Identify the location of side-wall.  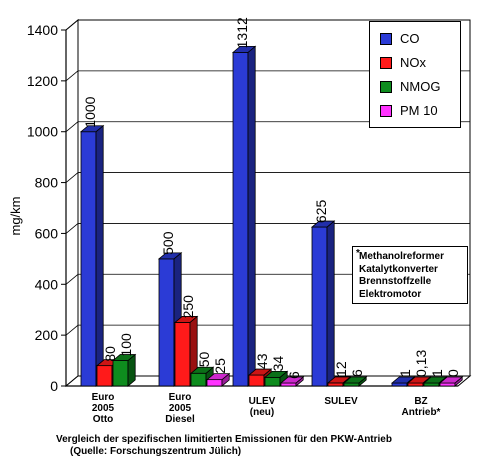
(72, 203).